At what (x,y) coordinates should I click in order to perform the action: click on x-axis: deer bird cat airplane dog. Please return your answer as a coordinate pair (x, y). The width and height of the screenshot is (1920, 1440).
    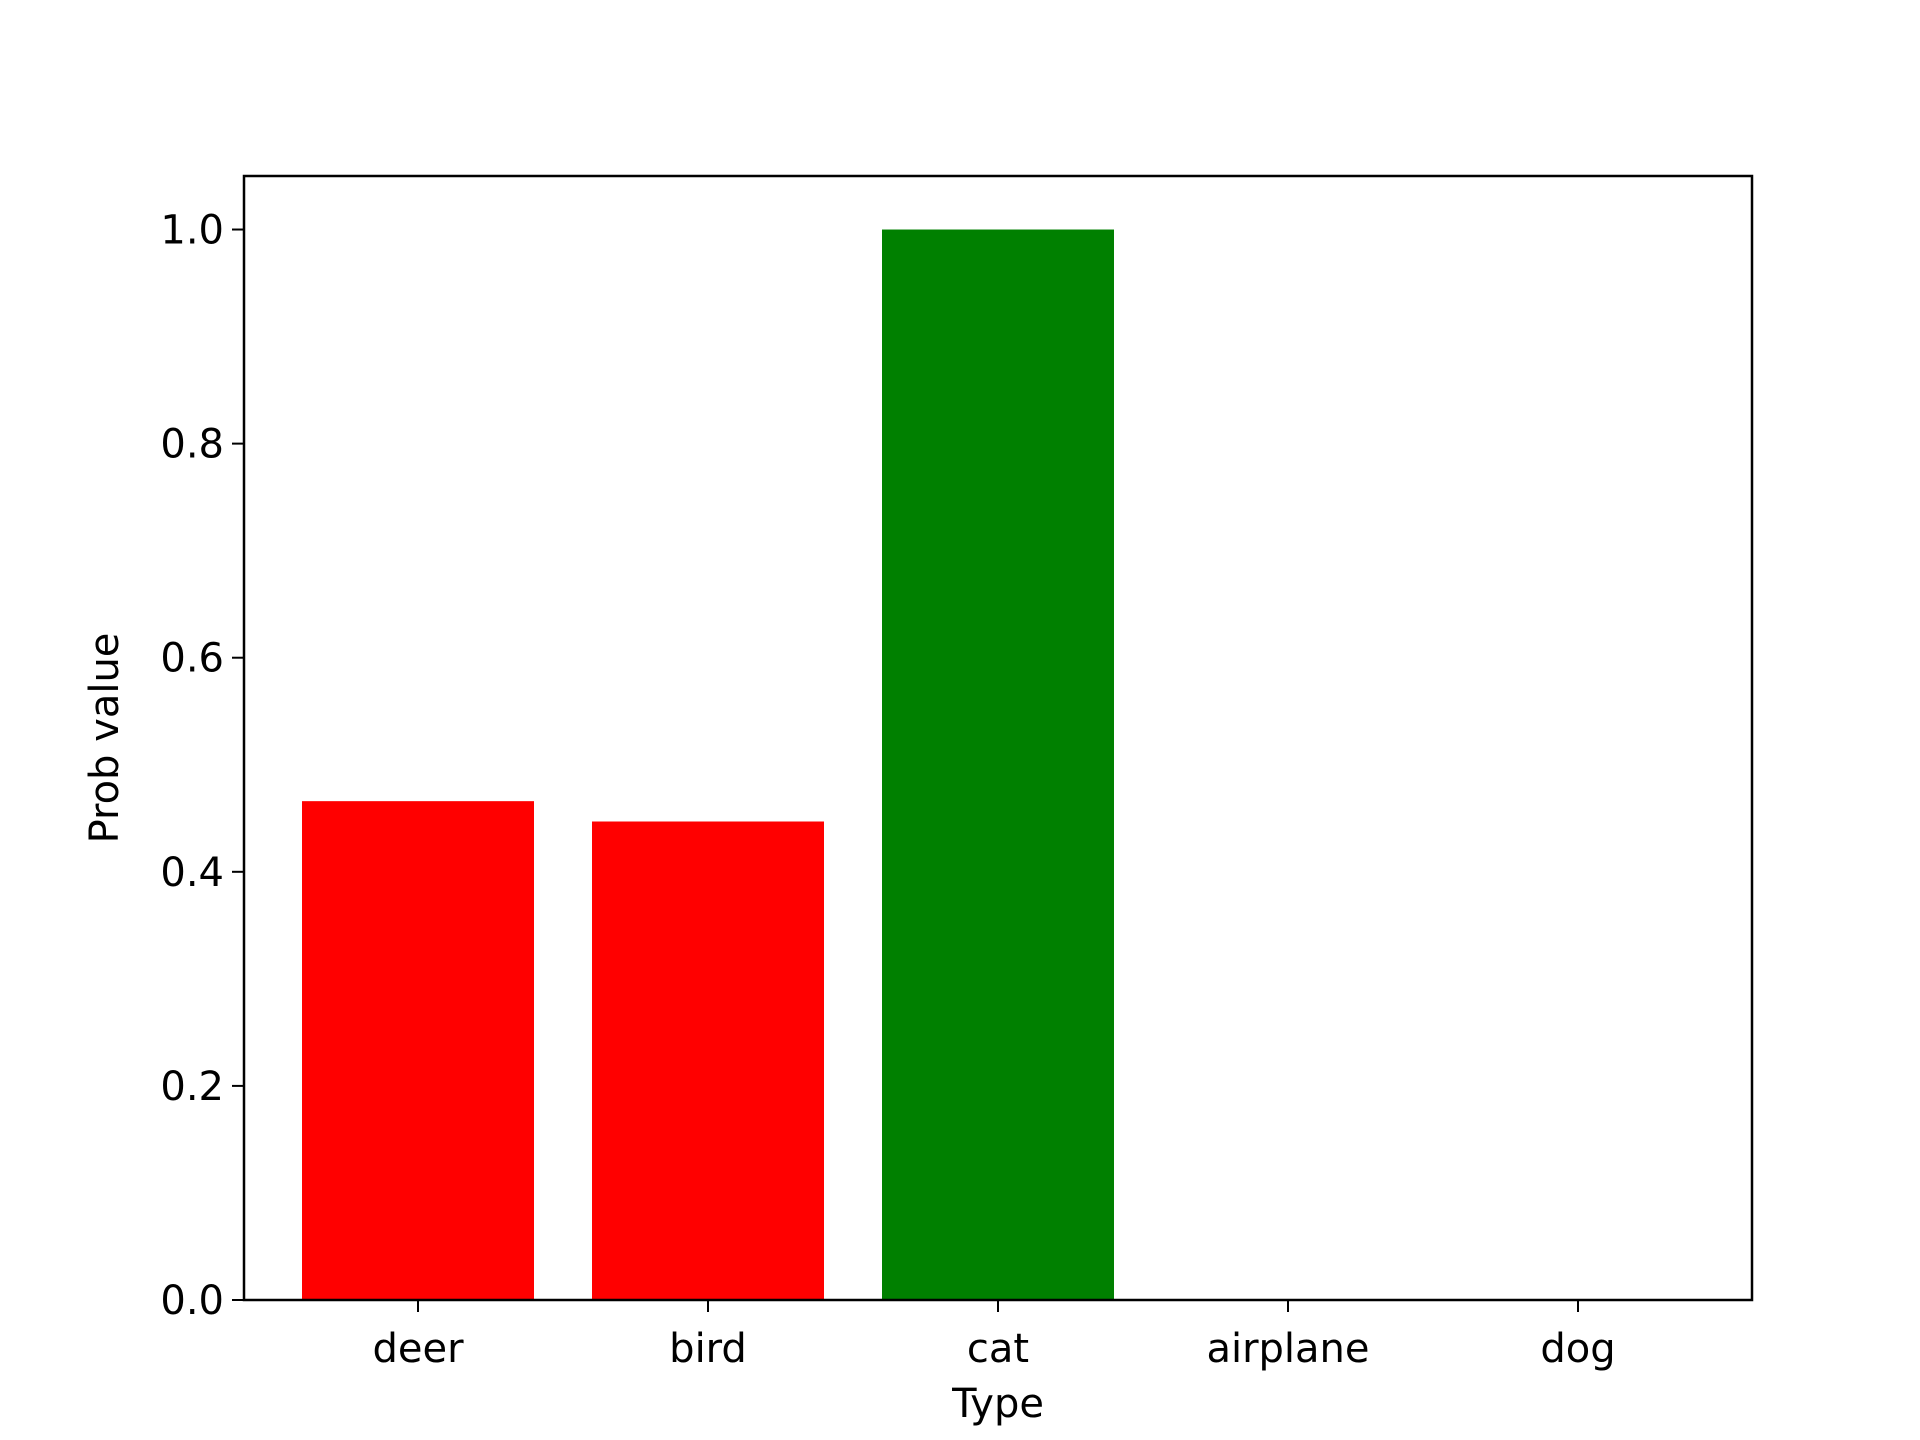
    Looking at the image, I should click on (994, 1336).